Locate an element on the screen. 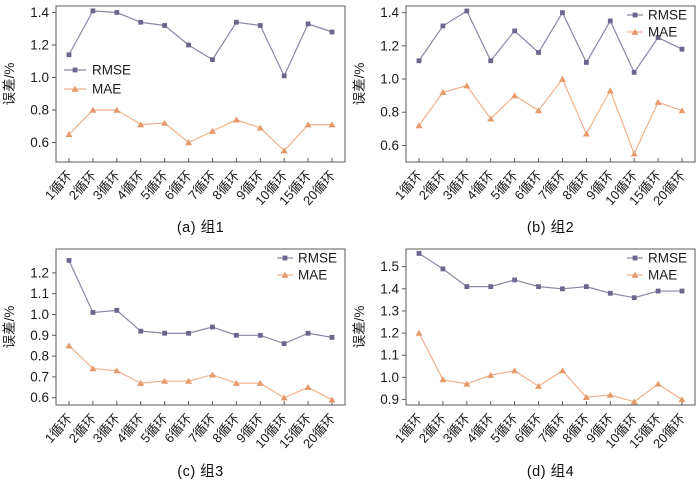 The image size is (700, 487). chart-caption-a: (a) 组1 is located at coordinates (200, 228).